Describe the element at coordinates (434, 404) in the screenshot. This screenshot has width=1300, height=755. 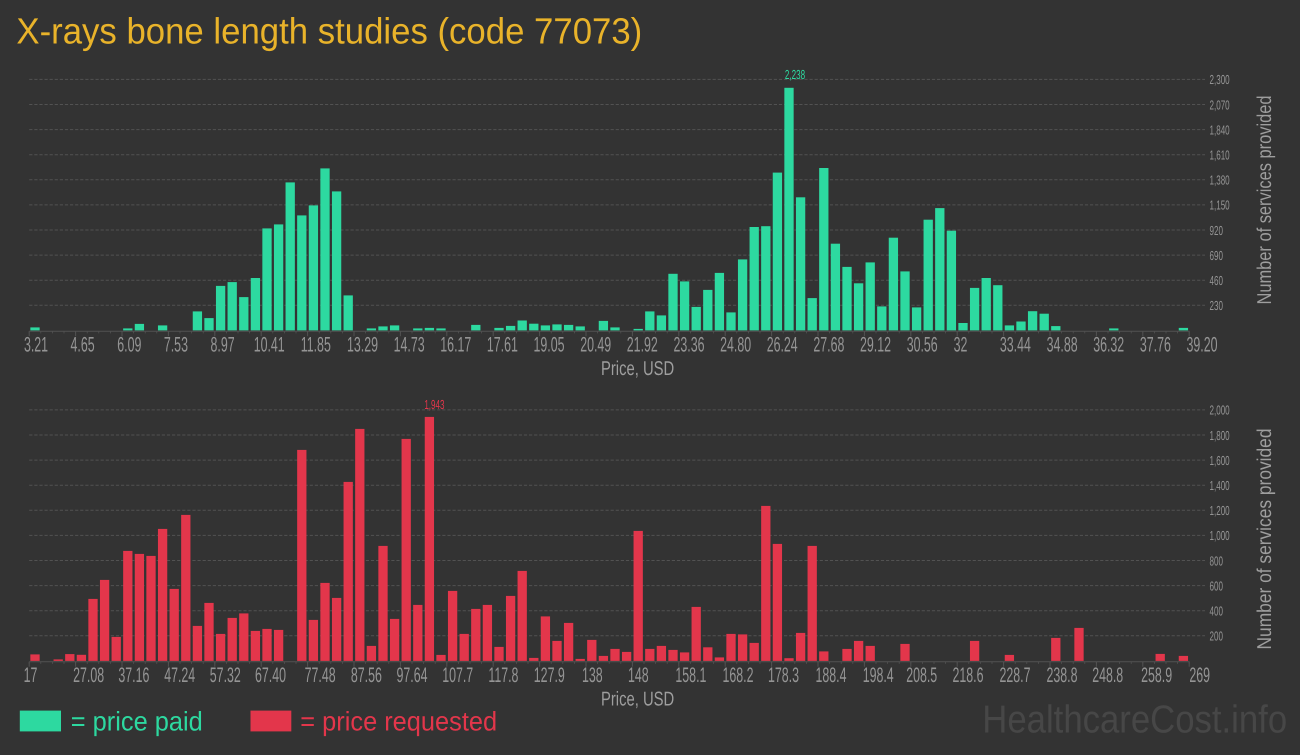
I see `svg-text: 1,943` at that location.